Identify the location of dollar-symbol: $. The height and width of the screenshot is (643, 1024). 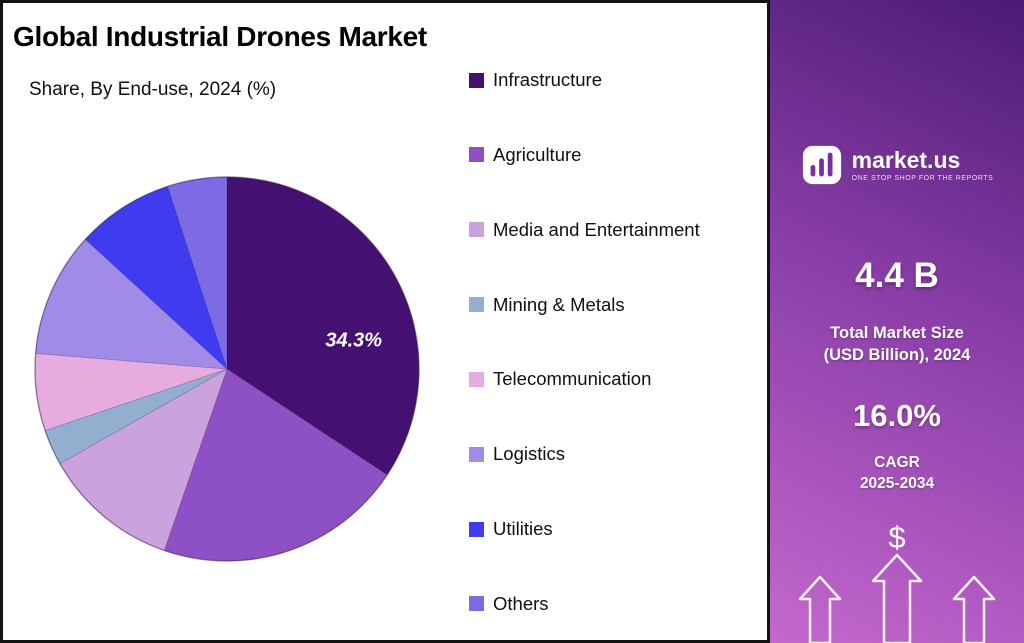
(897, 537).